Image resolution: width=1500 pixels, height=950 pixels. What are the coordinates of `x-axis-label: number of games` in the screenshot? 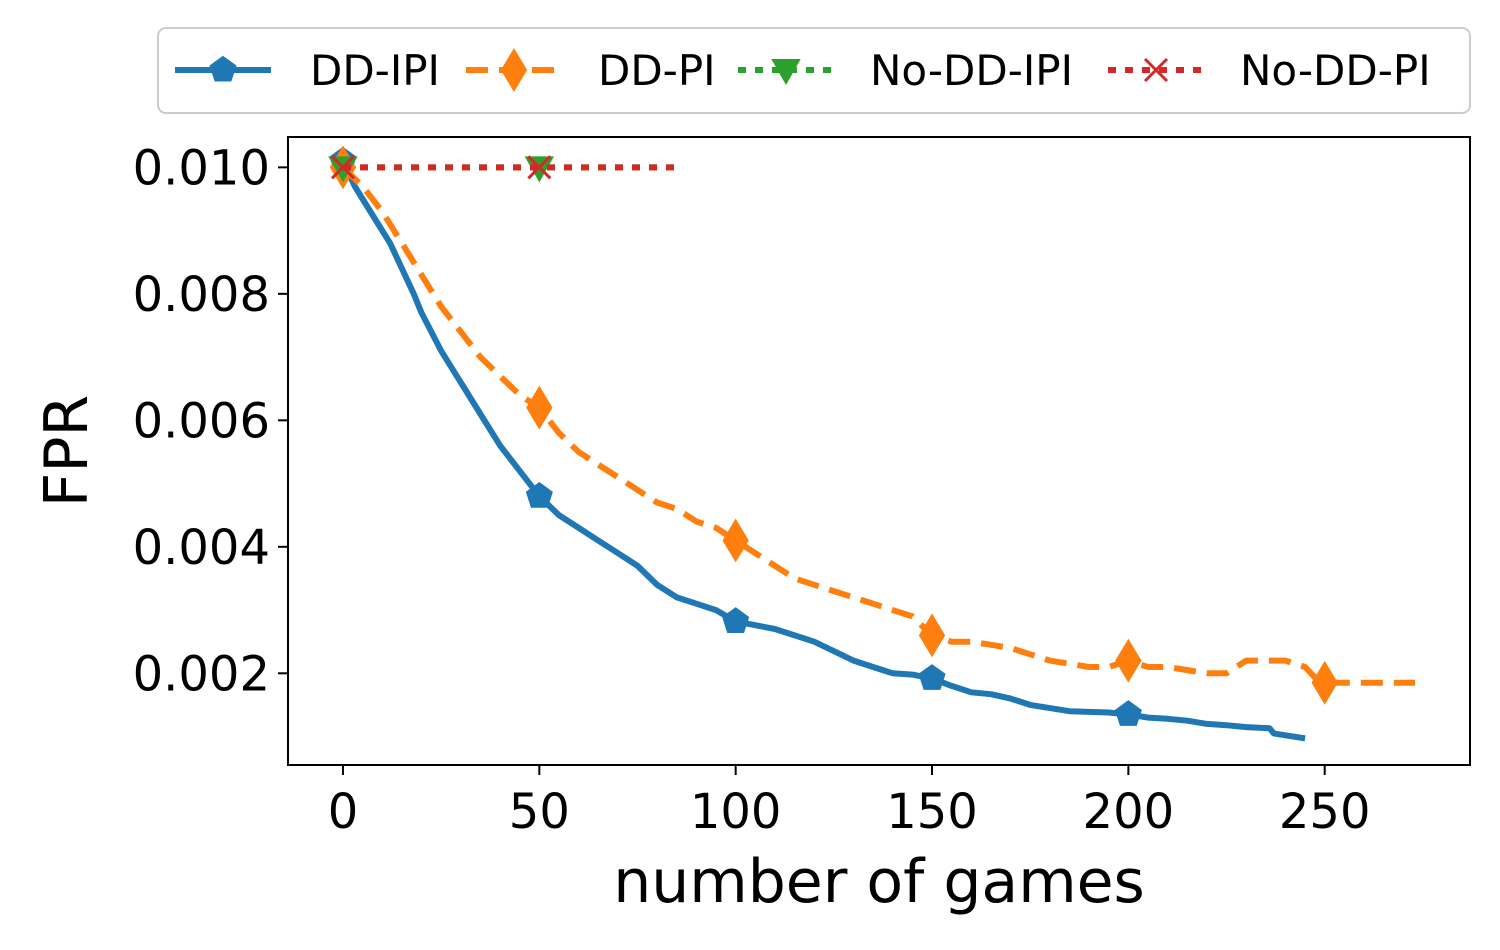 It's located at (879, 882).